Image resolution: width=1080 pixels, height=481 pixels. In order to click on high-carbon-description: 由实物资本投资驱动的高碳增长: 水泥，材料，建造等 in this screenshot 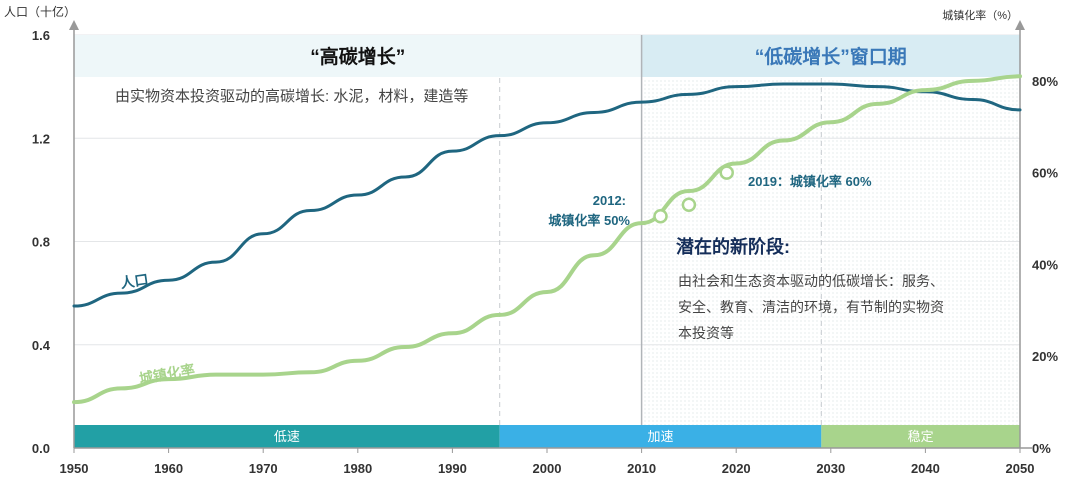, I will do `click(291, 96)`.